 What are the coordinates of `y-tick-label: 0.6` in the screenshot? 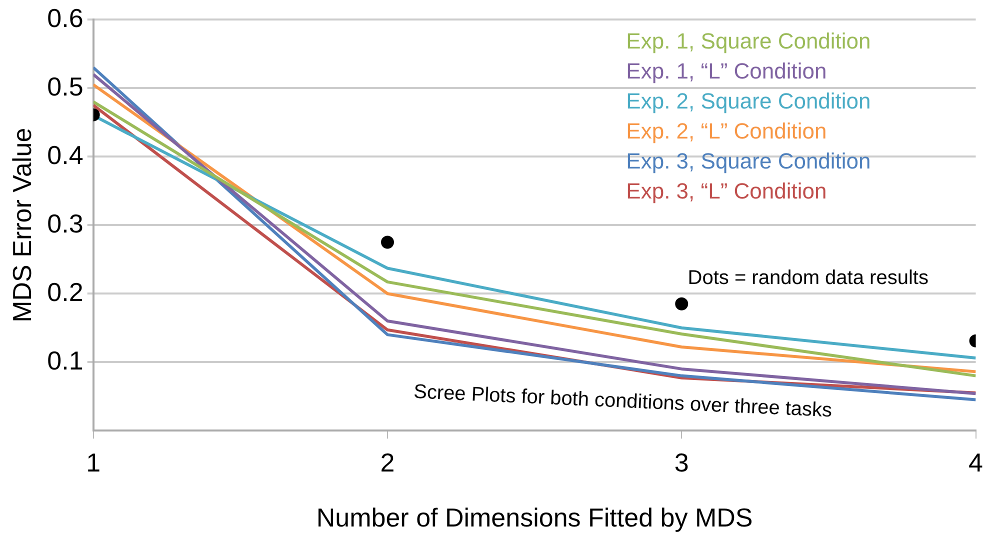 It's located at (65, 17).